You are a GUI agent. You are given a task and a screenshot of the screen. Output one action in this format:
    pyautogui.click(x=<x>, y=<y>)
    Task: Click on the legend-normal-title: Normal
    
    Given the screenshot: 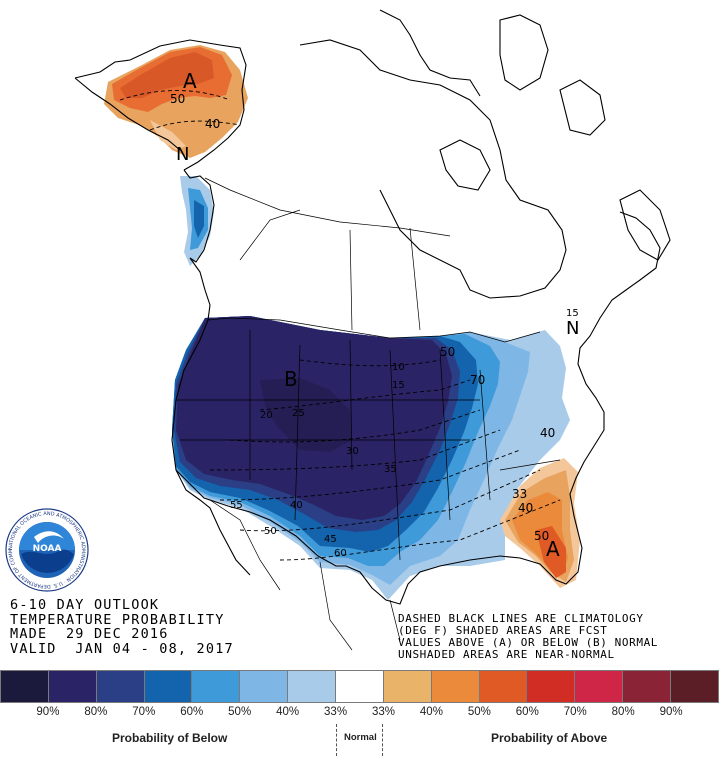 What is the action you would take?
    pyautogui.click(x=360, y=737)
    